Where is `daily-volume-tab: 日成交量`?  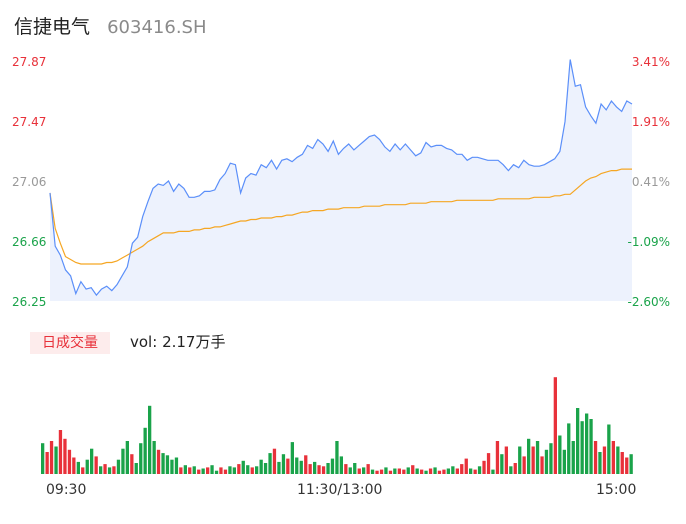
daily-volume-tab: 日成交量 is located at coordinates (70, 343).